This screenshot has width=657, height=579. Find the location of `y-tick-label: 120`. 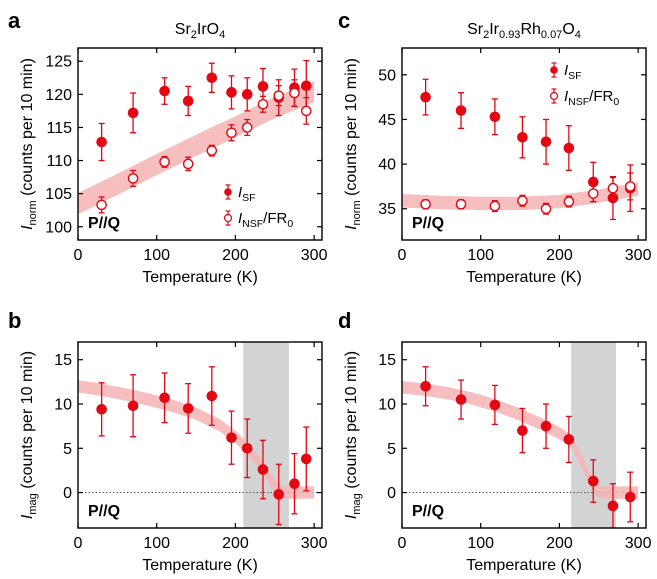

y-tick-label: 120 is located at coordinates (58, 95).